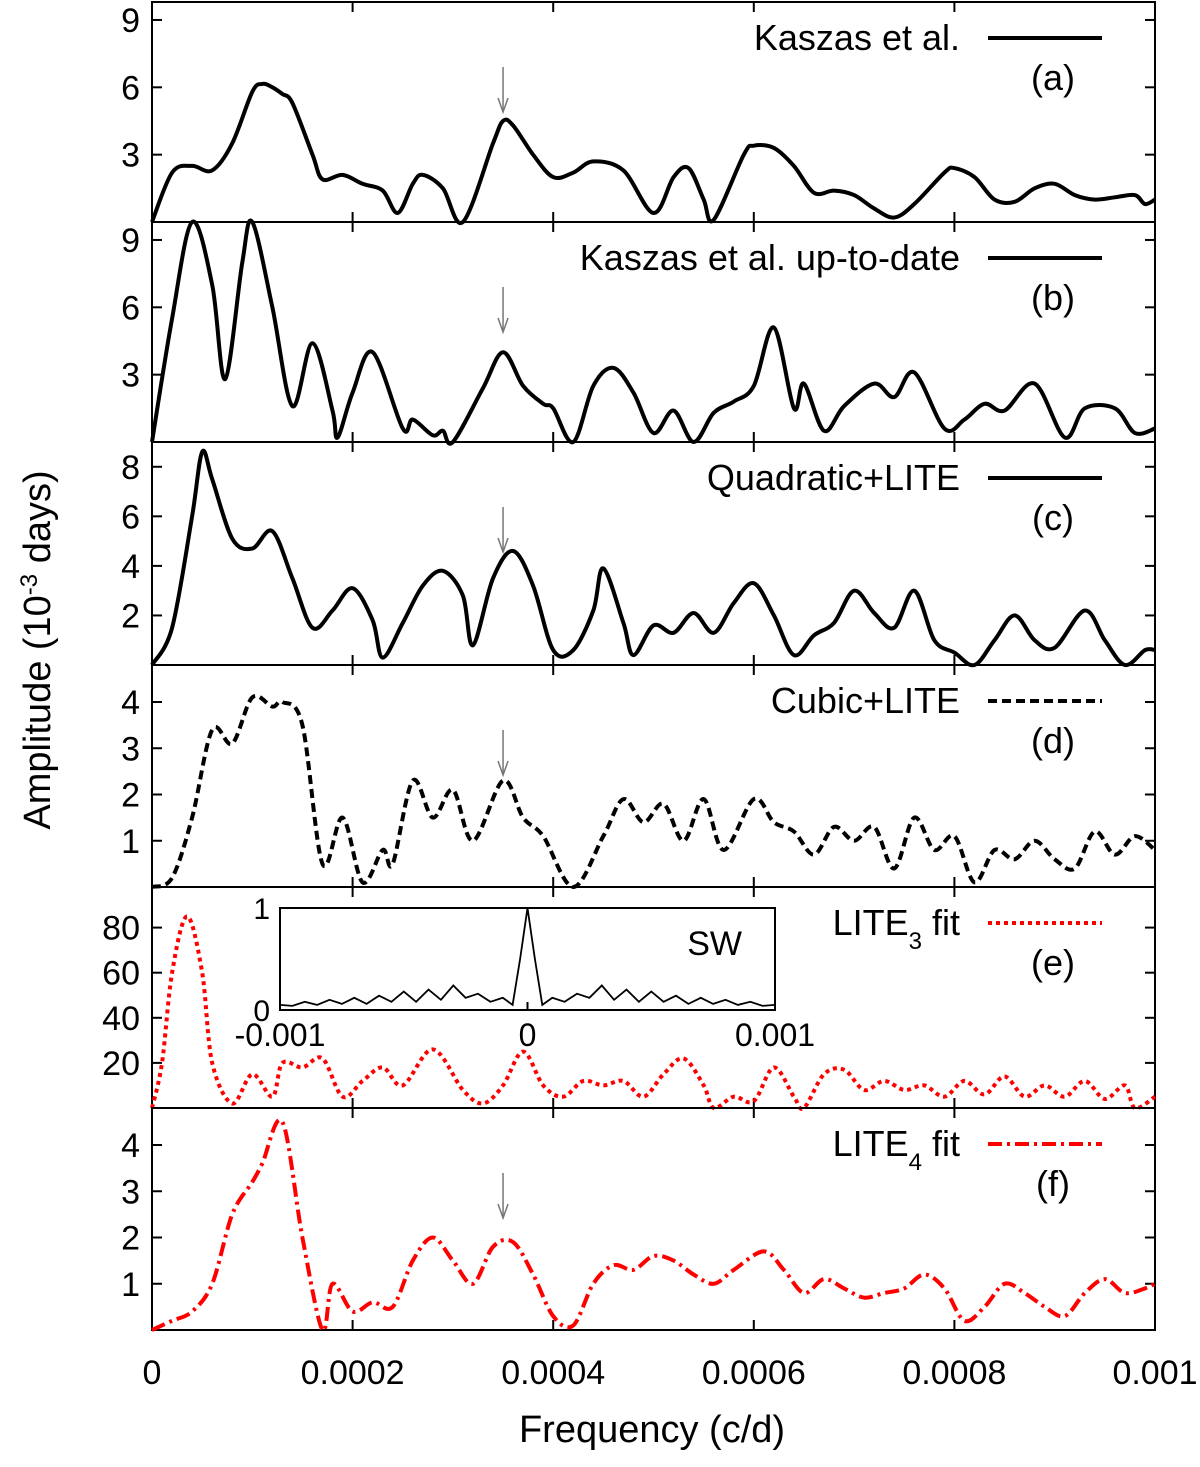 The image size is (1200, 1467). I want to click on panel-f-legend-label: LITE4 fit, so click(896, 1149).